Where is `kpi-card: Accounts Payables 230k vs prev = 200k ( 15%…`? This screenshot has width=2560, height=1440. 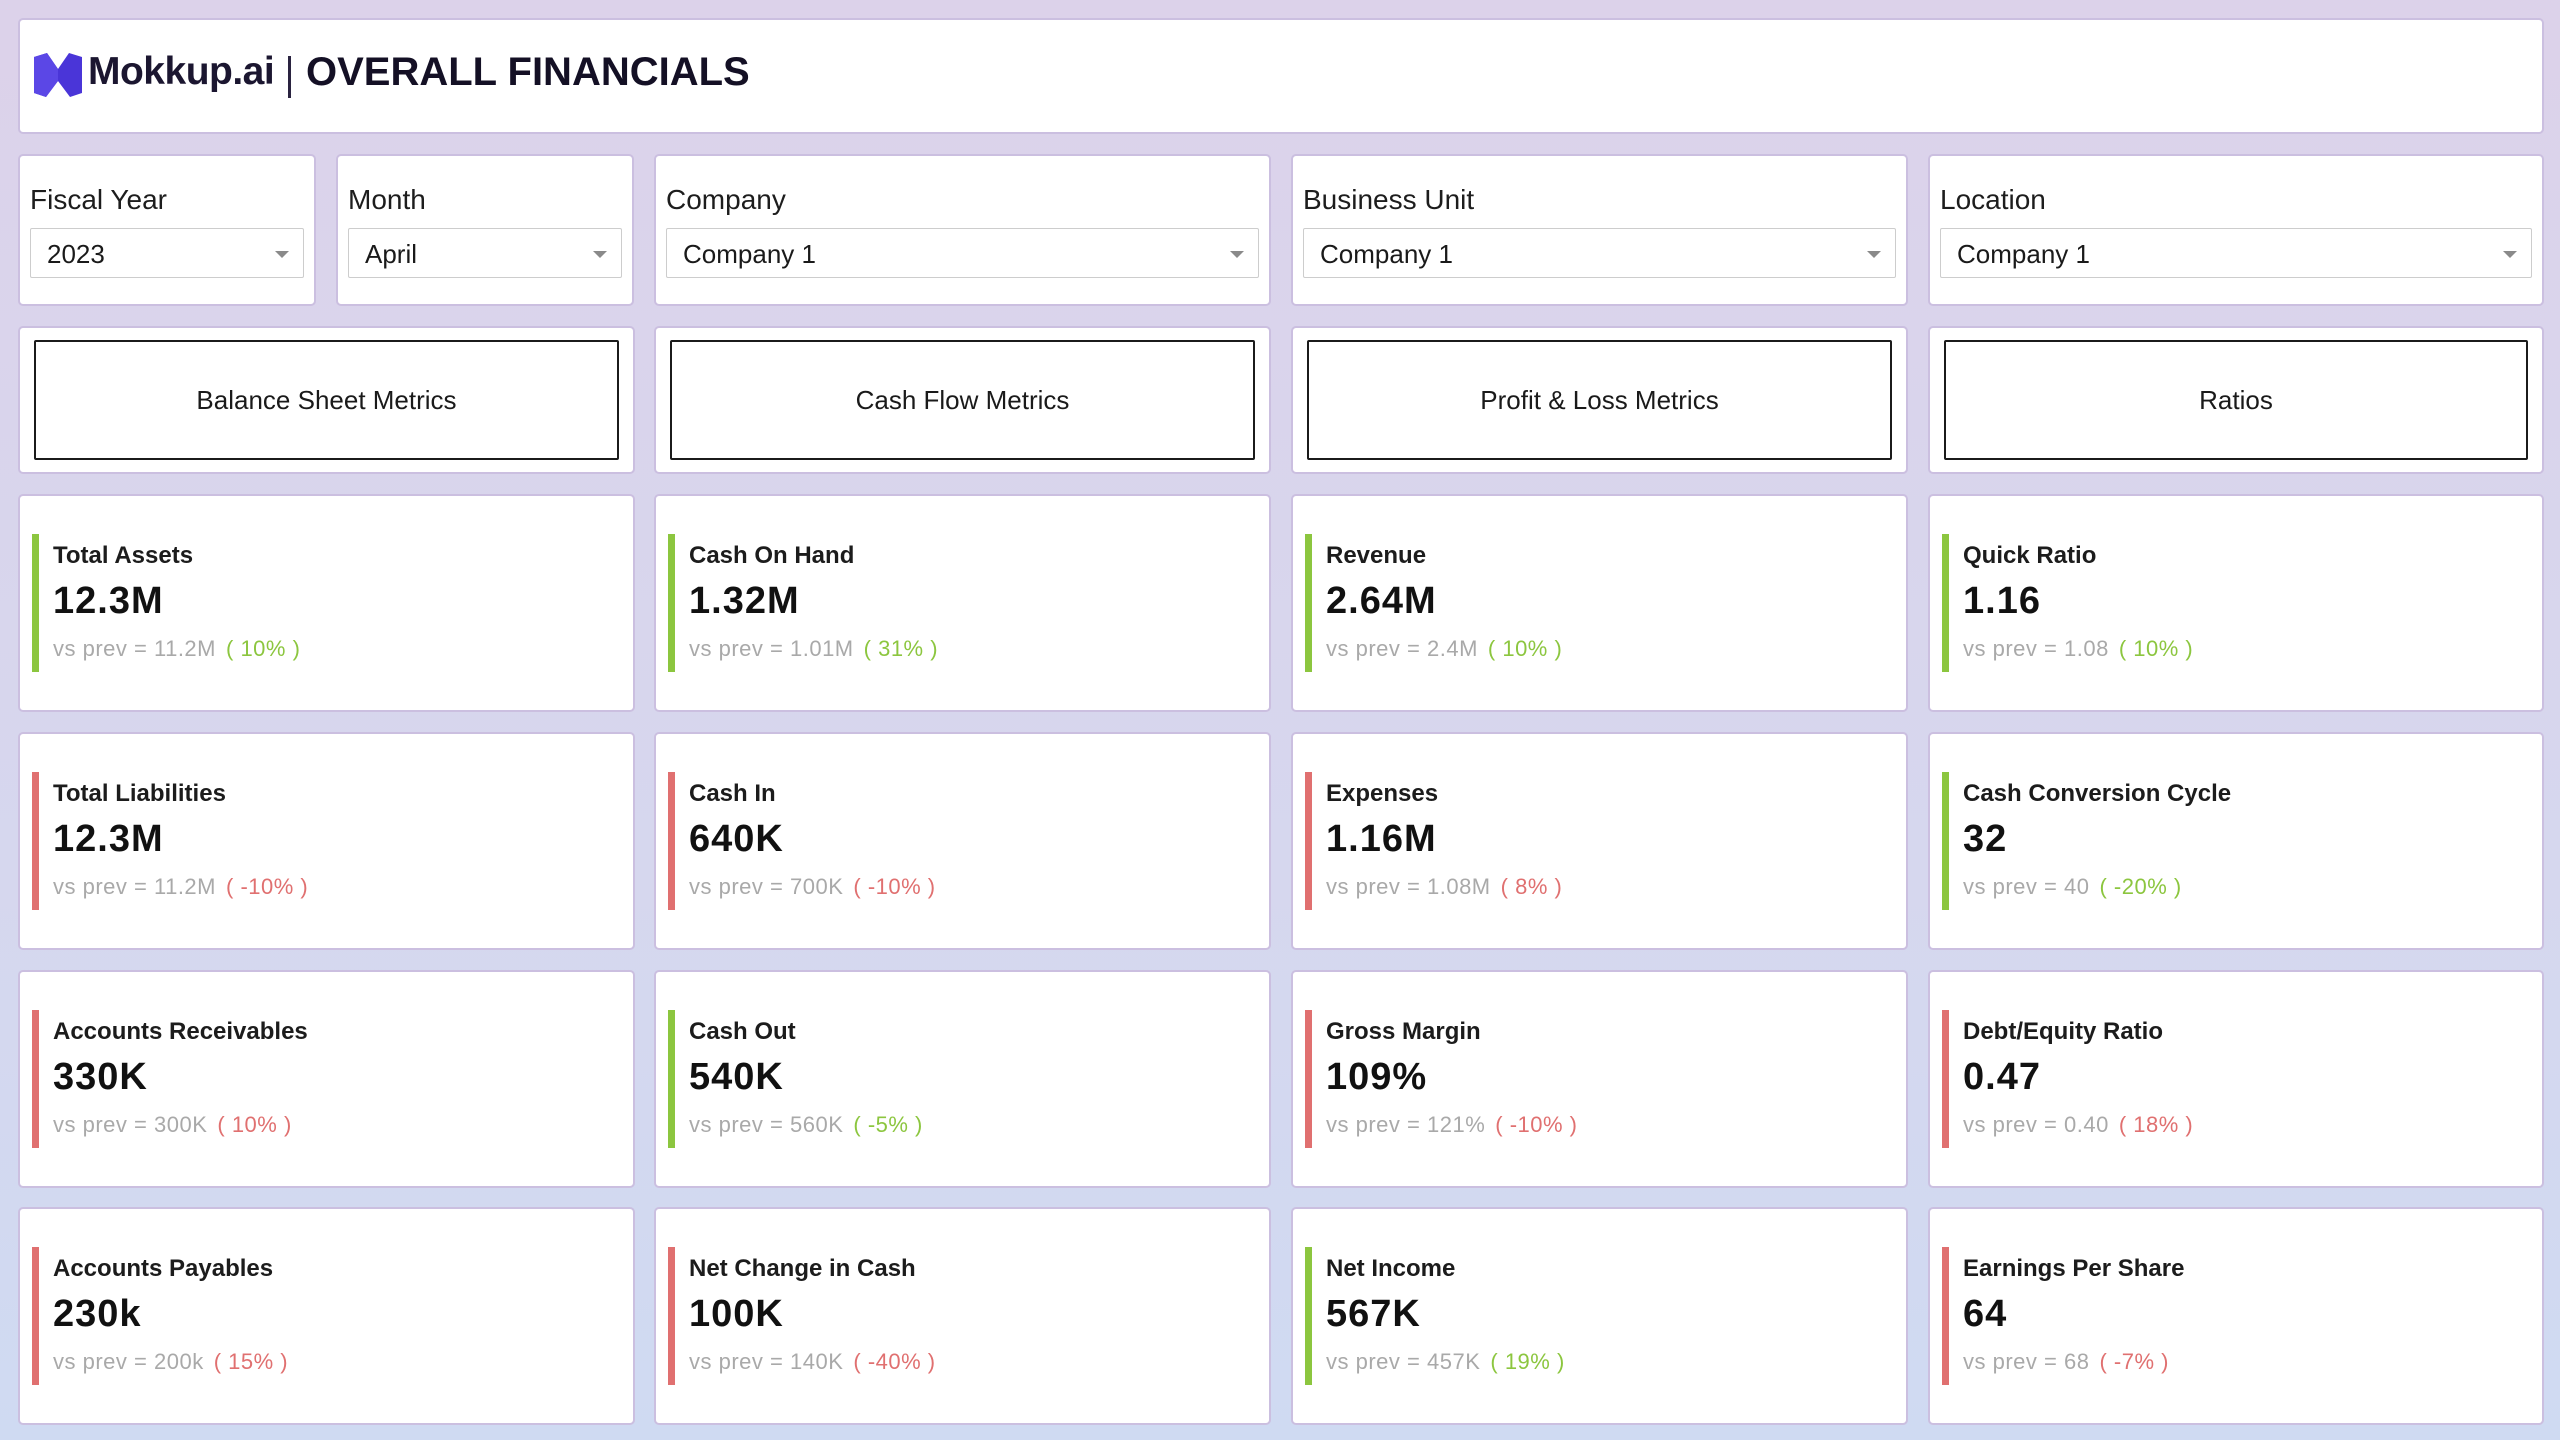 kpi-card: Accounts Payables 230k vs prev = 200k ( 15%… is located at coordinates (326, 1316).